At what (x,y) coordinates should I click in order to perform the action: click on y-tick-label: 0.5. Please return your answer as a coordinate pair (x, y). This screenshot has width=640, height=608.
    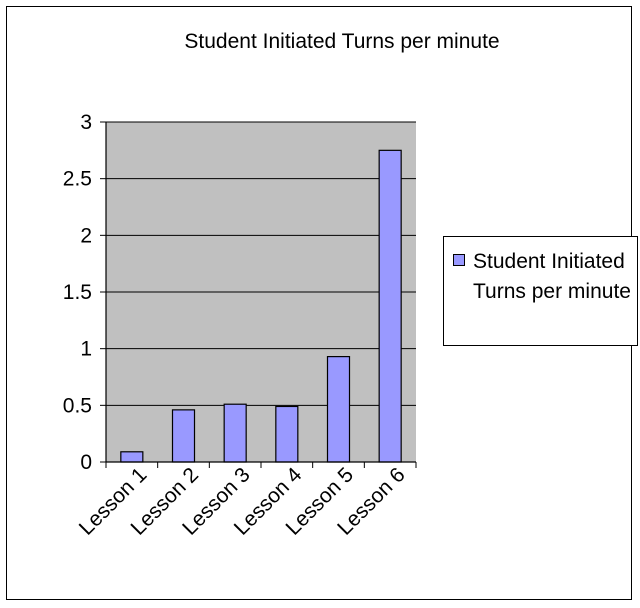
    Looking at the image, I should click on (77, 405).